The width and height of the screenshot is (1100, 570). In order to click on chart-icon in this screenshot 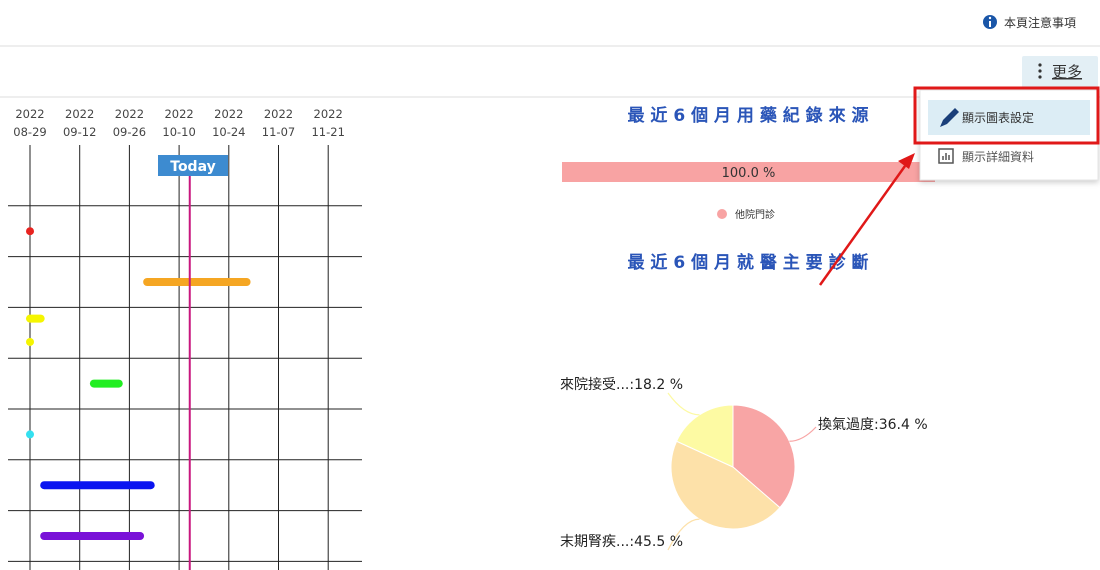, I will do `click(946, 156)`.